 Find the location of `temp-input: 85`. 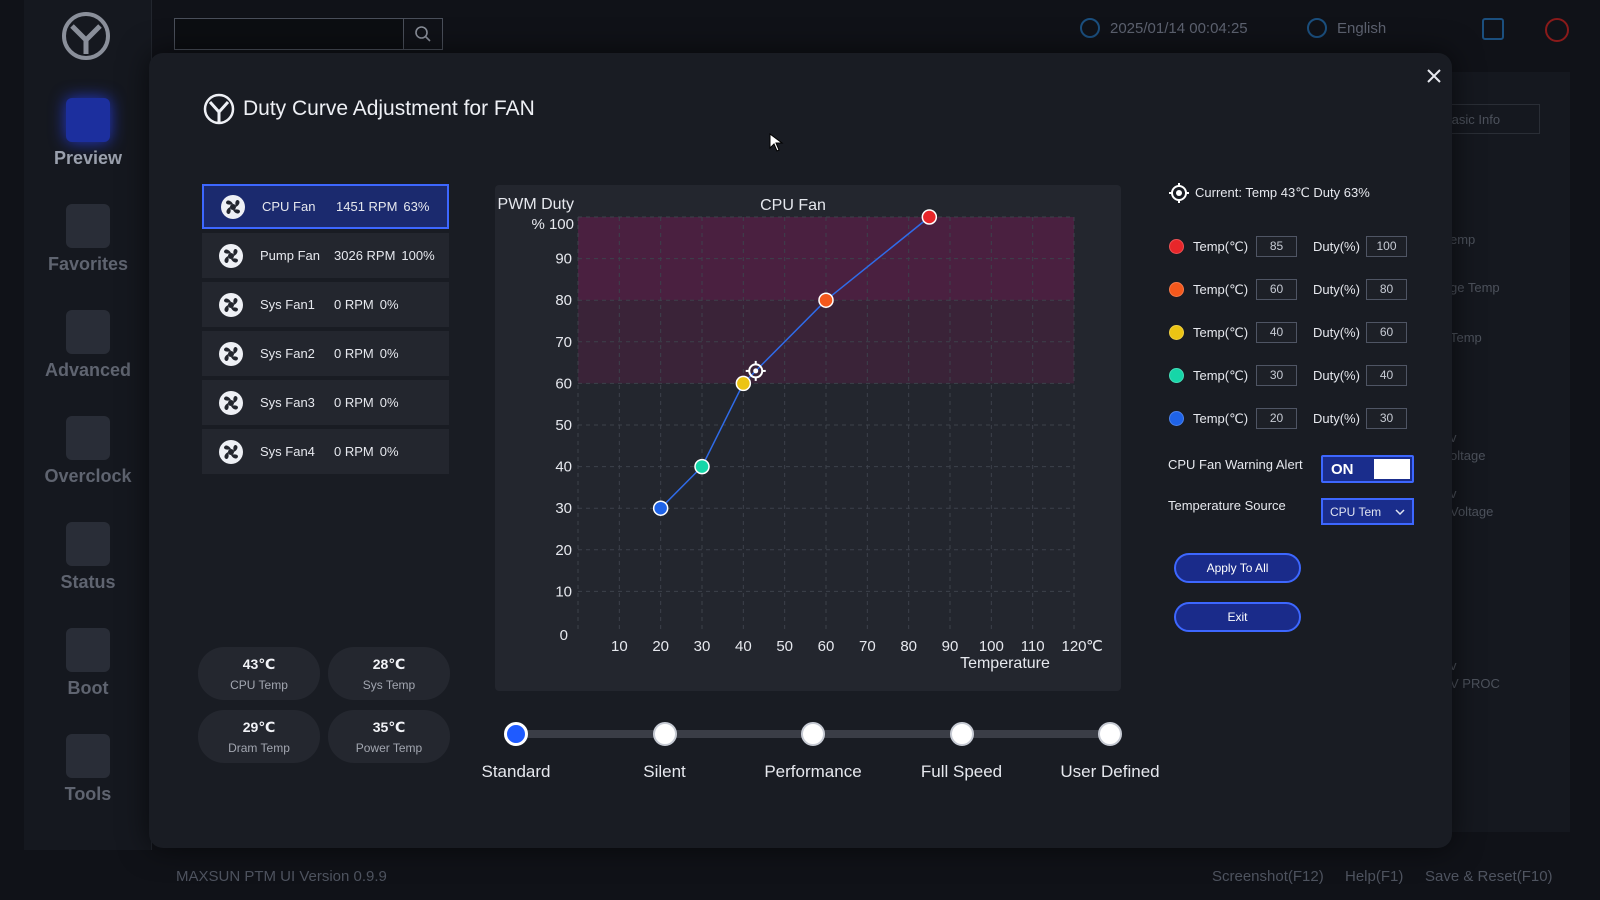

temp-input: 85 is located at coordinates (1276, 246).